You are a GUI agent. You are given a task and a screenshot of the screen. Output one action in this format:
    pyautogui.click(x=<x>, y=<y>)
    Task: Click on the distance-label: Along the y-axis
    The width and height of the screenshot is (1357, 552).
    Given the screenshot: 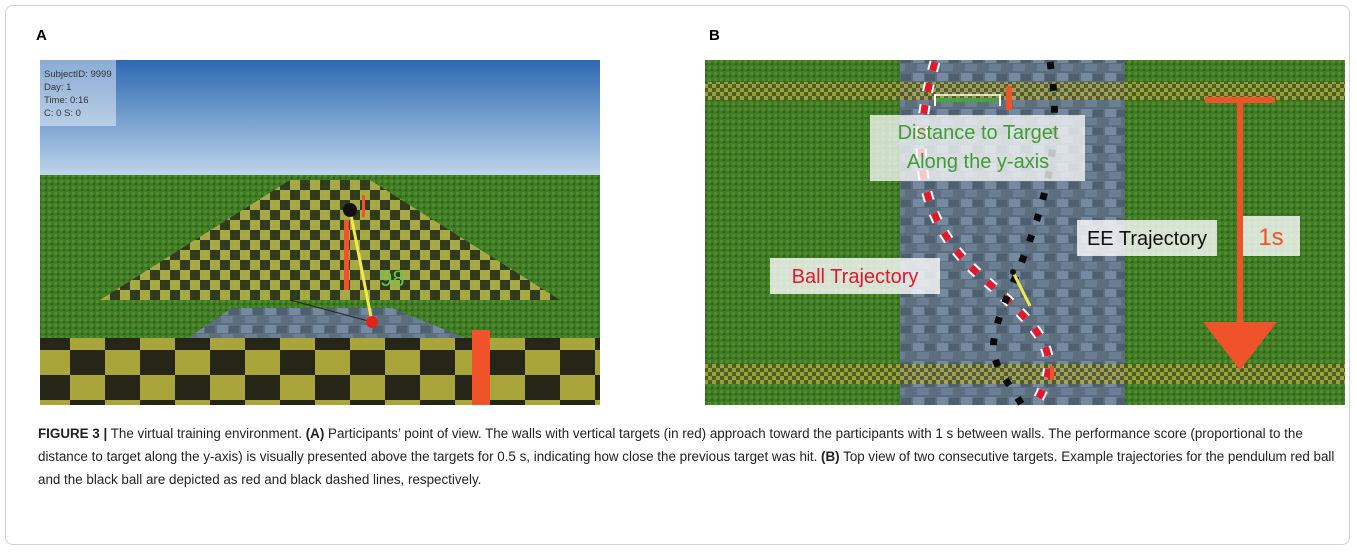 What is the action you would take?
    pyautogui.click(x=978, y=162)
    